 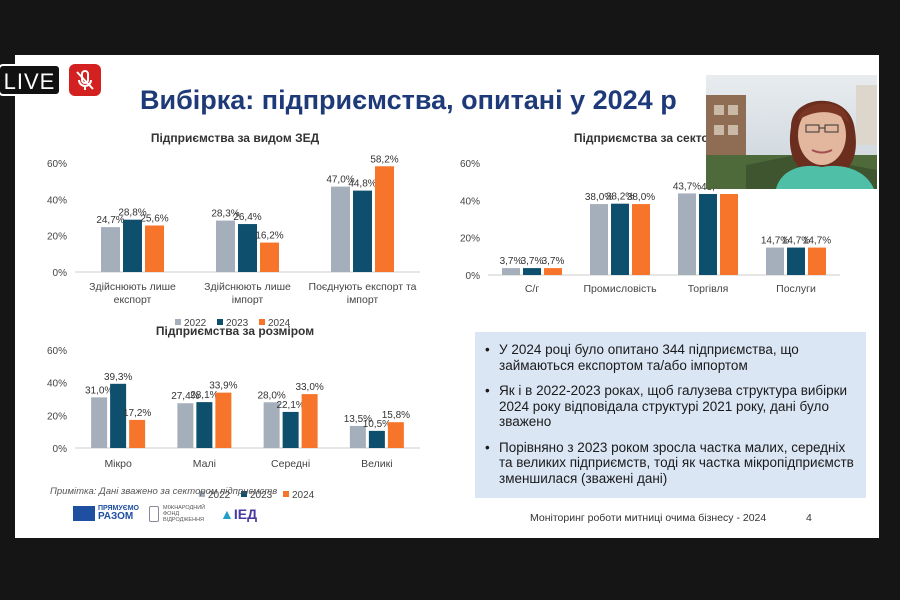 What do you see at coordinates (245, 514) in the screenshot?
I see `ied-logo-text: ІЕД` at bounding box center [245, 514].